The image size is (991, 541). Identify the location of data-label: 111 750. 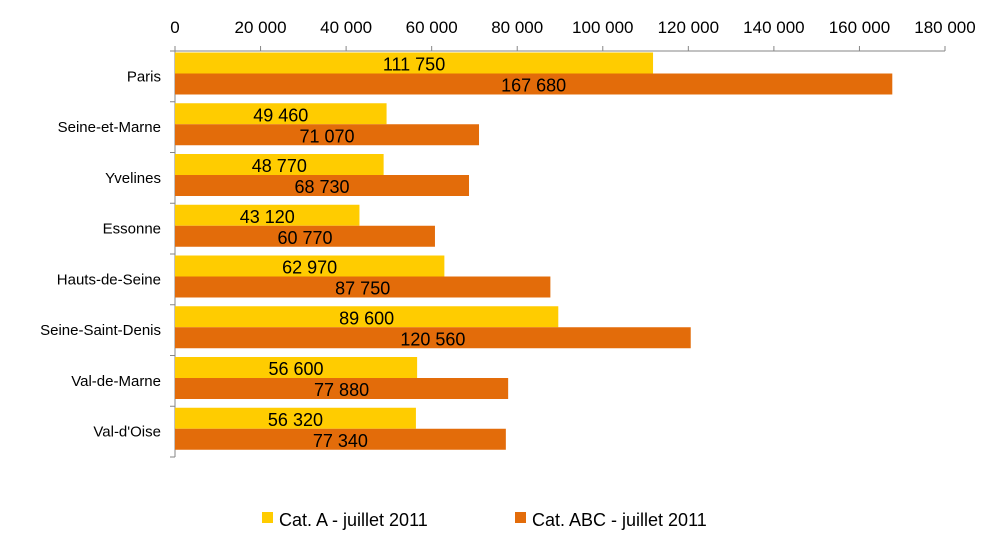
(414, 65).